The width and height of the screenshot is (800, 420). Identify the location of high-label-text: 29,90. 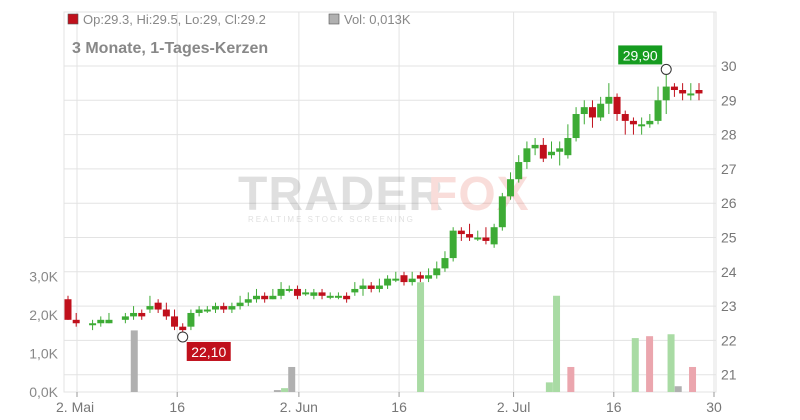
(640, 55).